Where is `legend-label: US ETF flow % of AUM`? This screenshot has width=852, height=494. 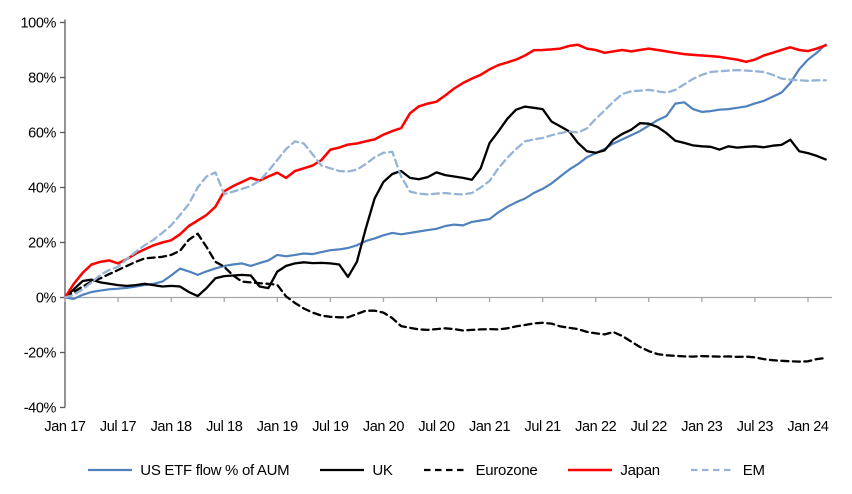 legend-label: US ETF flow % of AUM is located at coordinates (215, 470).